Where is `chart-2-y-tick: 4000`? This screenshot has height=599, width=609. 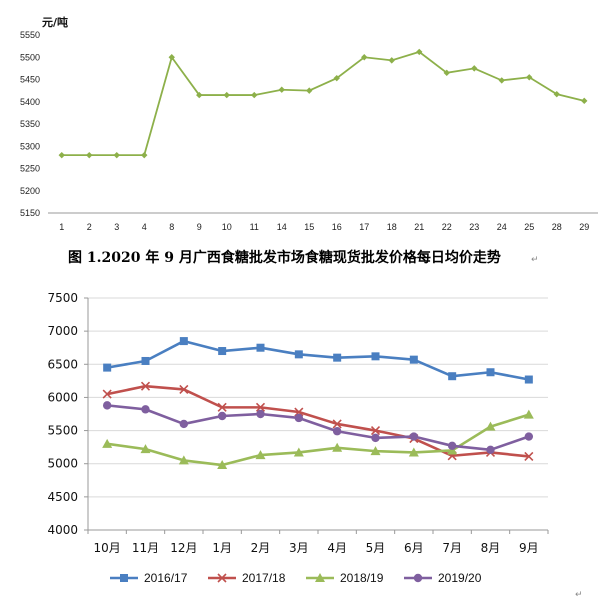 chart-2-y-tick: 4000 is located at coordinates (62, 530).